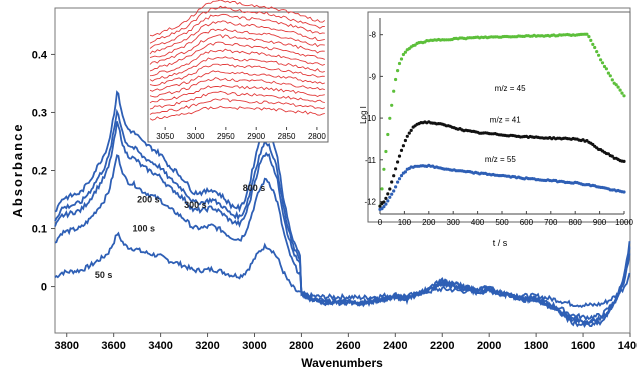 Image resolution: width=637 pixels, height=371 pixels. I want to click on main-x-tick-label: 2800, so click(301, 346).